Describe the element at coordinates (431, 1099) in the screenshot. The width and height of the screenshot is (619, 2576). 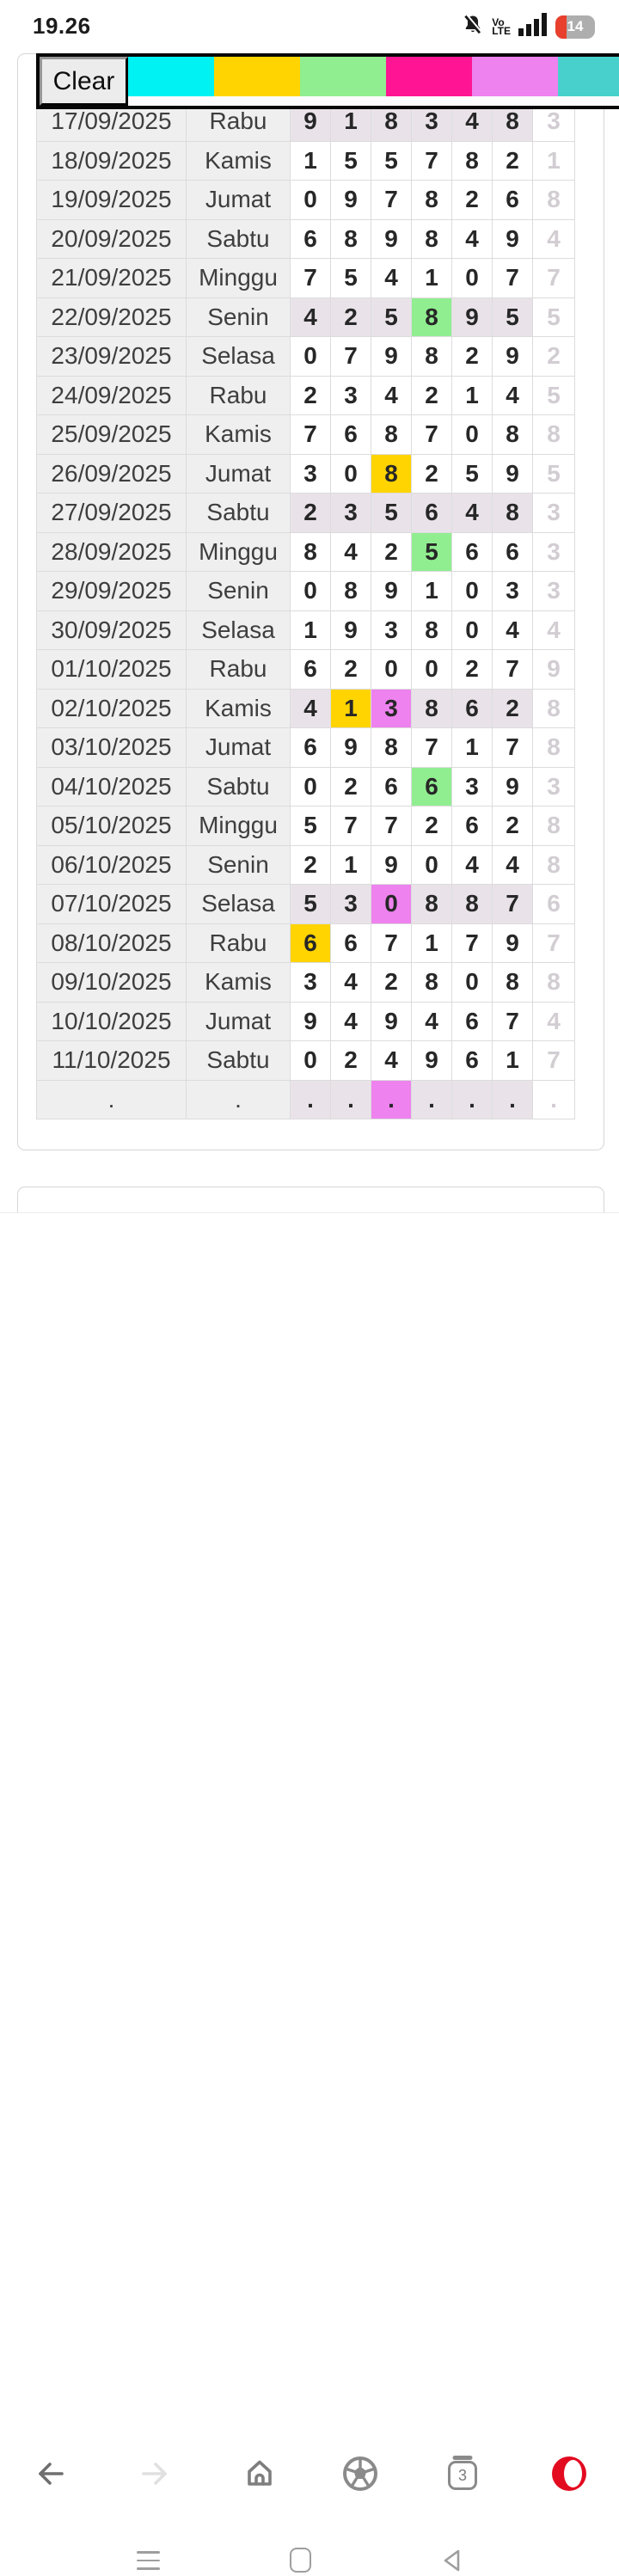
I see `digit-cell: .` at that location.